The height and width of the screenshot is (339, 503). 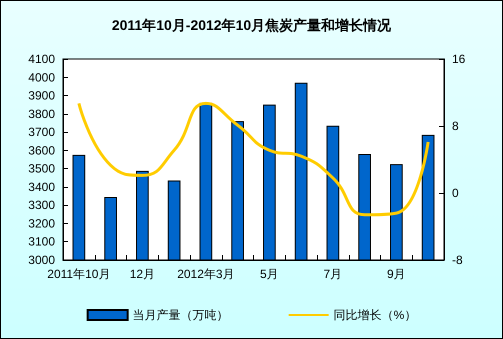 I want to click on y-tick-label: 3400, so click(x=42, y=187).